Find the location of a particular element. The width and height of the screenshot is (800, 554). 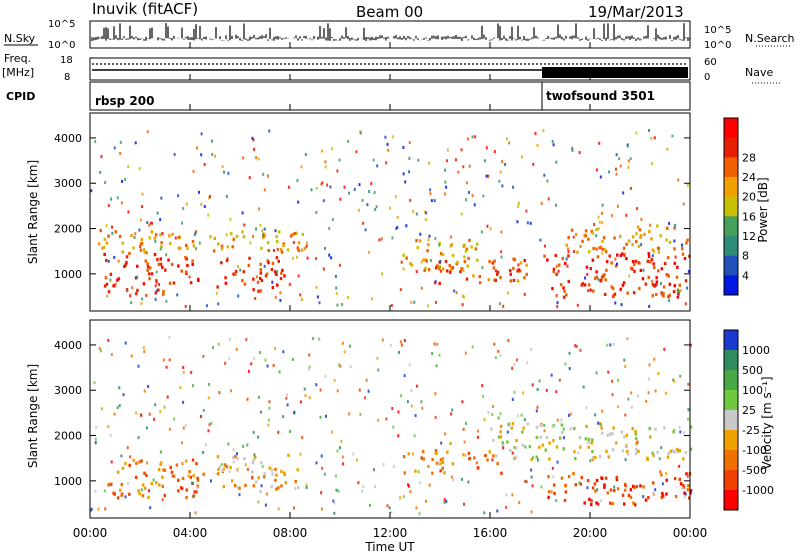

colorbar-tick-label: 12 is located at coordinates (749, 236).